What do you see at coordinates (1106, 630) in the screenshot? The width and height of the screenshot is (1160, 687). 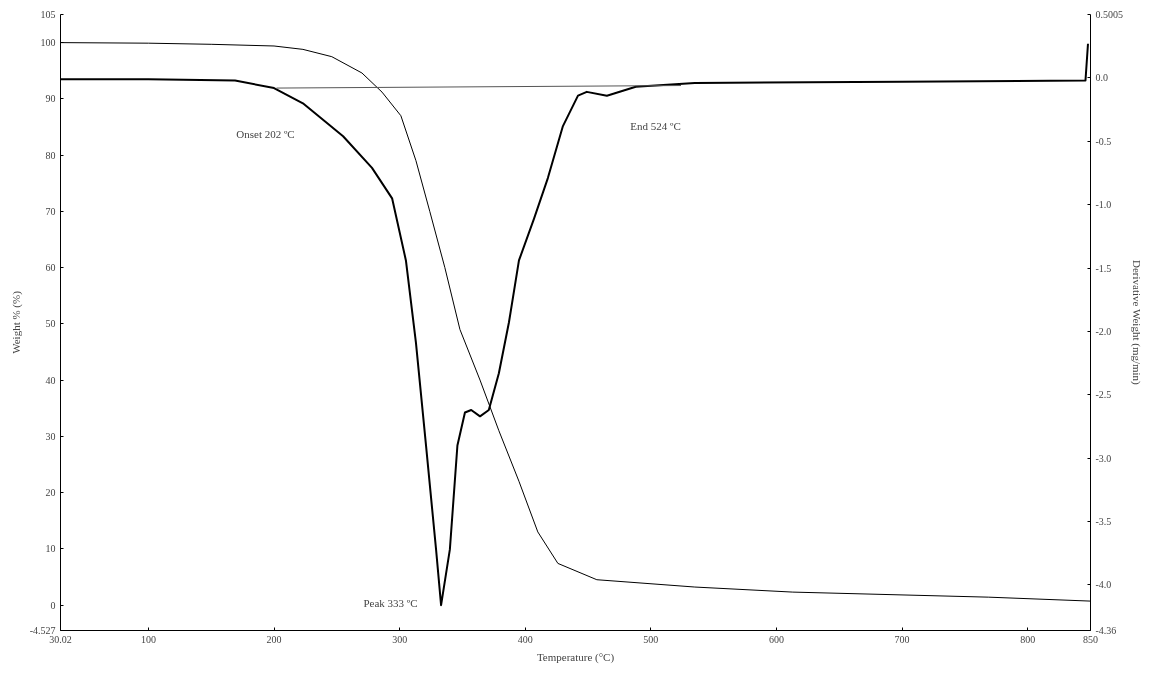 I see `y2-tick-label: -4.36` at bounding box center [1106, 630].